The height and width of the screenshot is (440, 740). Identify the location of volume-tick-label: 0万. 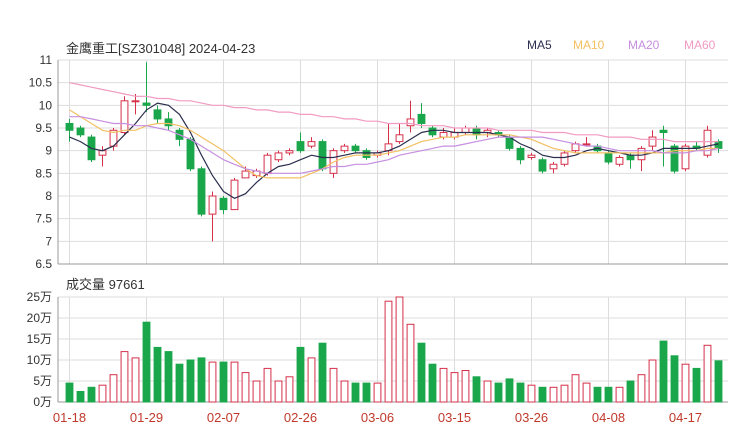
(42, 402).